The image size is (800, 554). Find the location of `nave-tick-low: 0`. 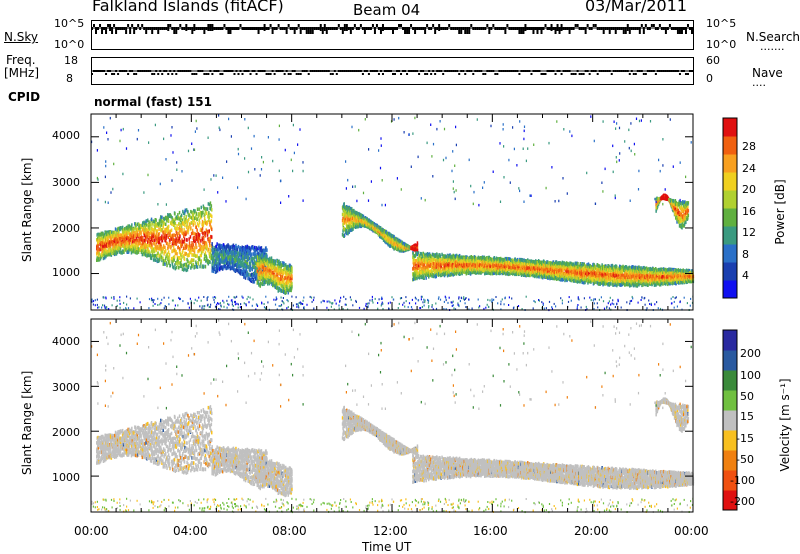

nave-tick-low: 0 is located at coordinates (709, 78).